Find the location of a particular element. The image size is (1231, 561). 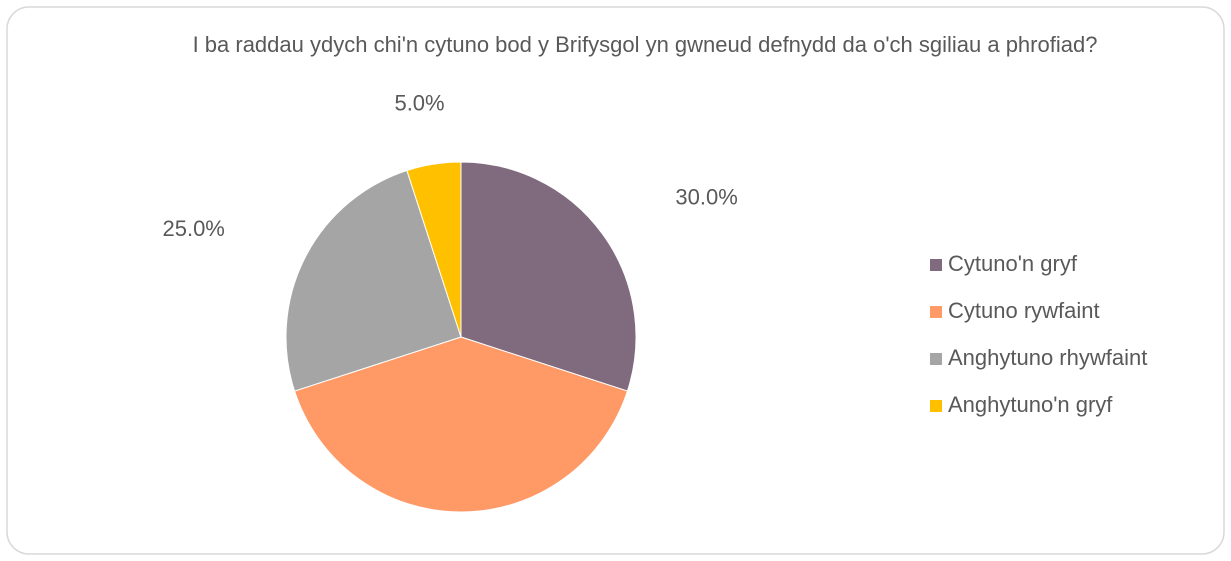

legend-label: Cytuno rywfaint is located at coordinates (1024, 310).